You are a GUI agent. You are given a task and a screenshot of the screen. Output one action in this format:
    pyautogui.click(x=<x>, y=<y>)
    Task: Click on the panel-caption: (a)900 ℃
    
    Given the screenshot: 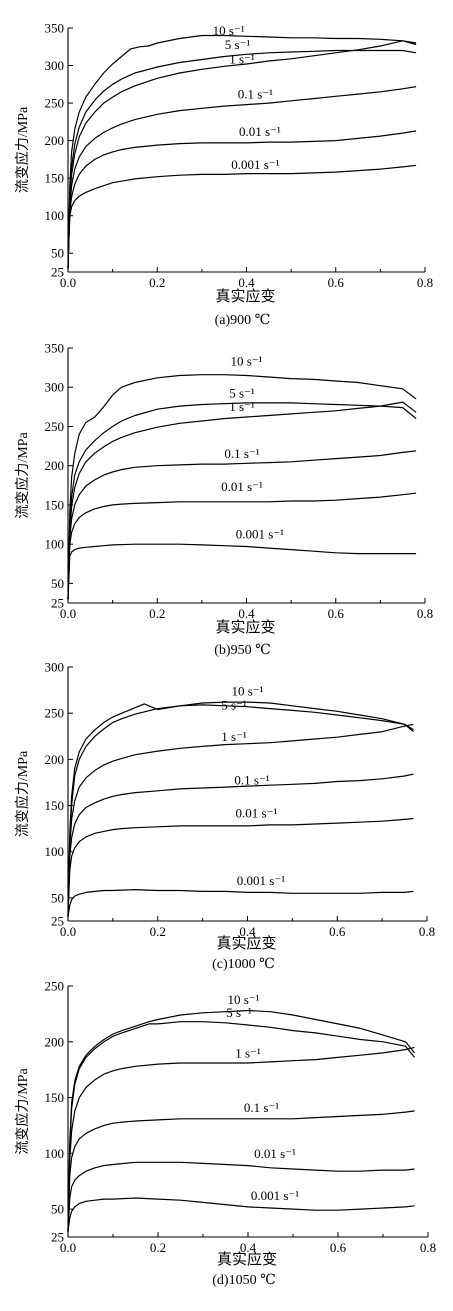 What is the action you would take?
    pyautogui.click(x=243, y=320)
    